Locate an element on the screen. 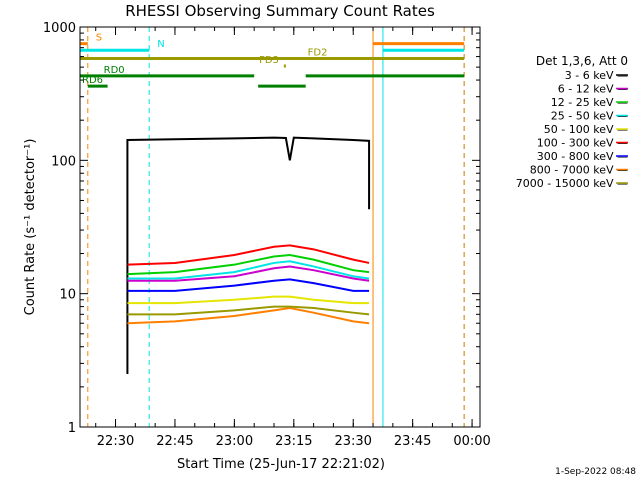  y-axis-label: Count Rate (s⁻¹ detector⁻¹) is located at coordinates (30, 227).